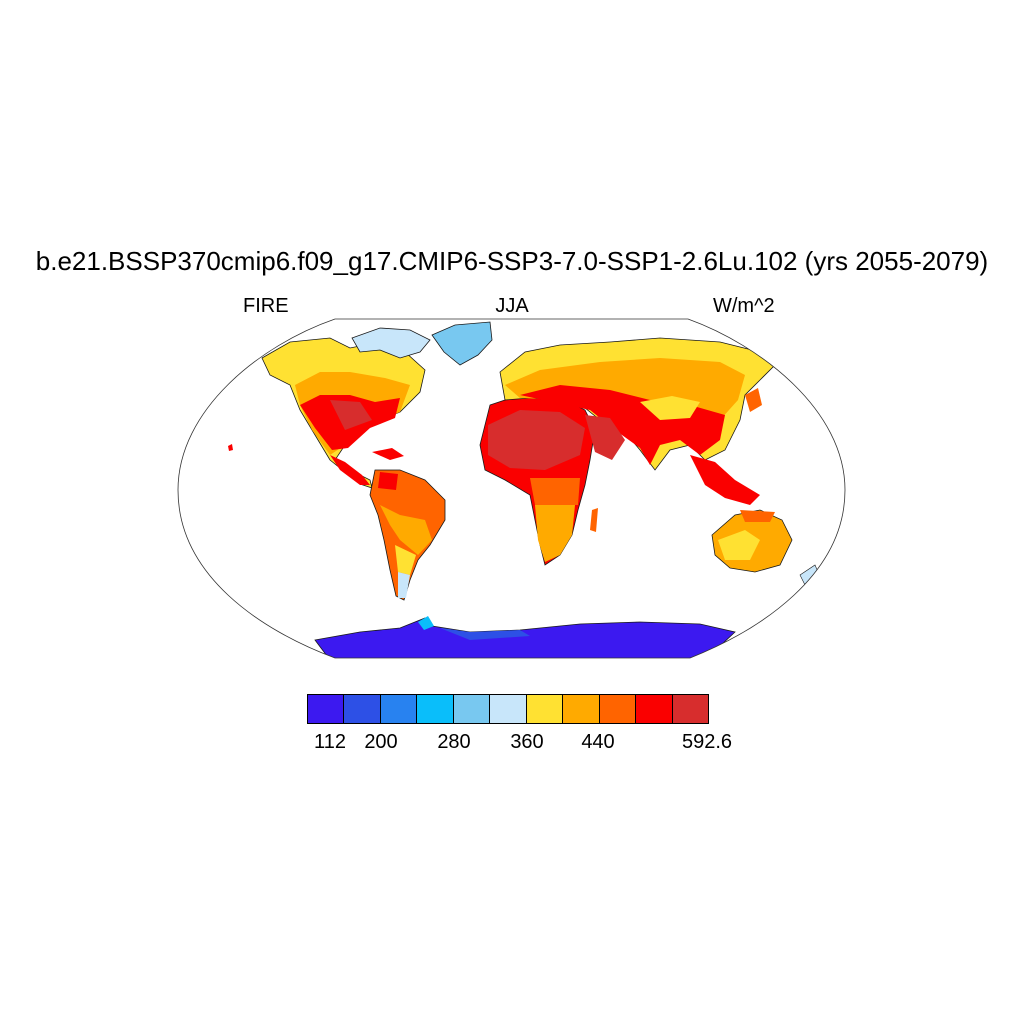 The height and width of the screenshot is (1024, 1024). I want to click on canada-arctic-islands, so click(391, 343).